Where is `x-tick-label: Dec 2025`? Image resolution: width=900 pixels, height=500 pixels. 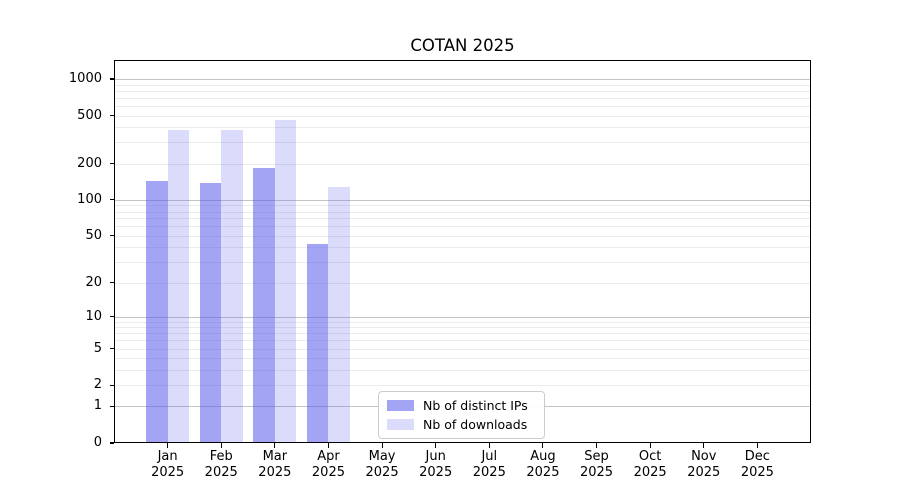
x-tick-label: Dec 2025 is located at coordinates (757, 464).